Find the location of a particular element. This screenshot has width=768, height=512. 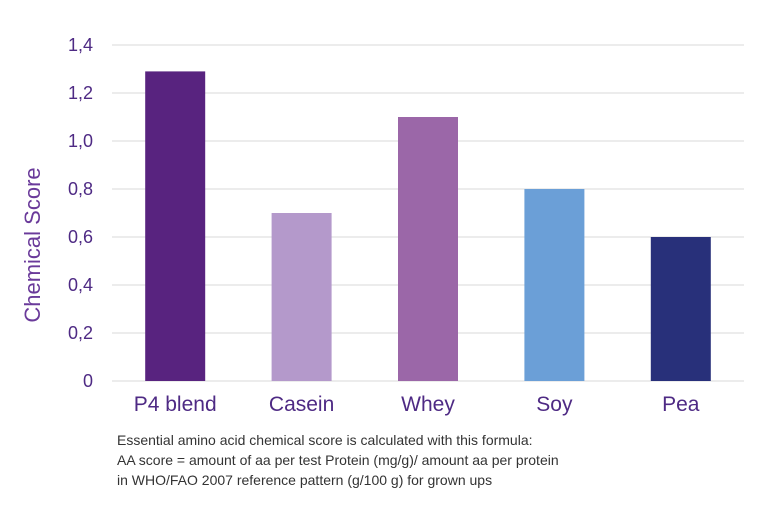

bar-soy is located at coordinates (554, 285).